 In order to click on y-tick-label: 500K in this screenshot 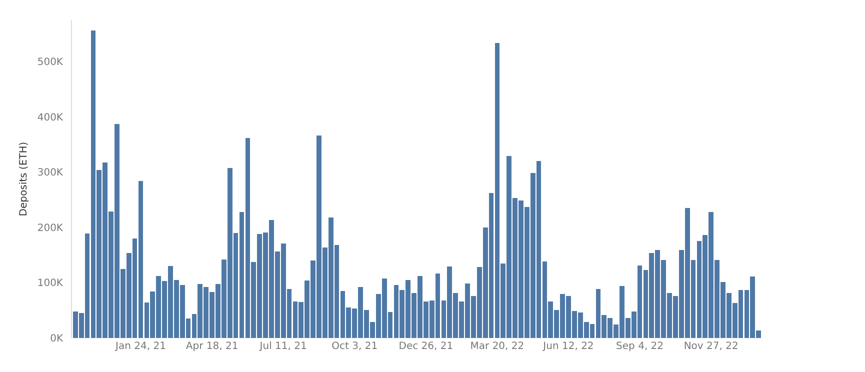, I will do `click(50, 62)`.